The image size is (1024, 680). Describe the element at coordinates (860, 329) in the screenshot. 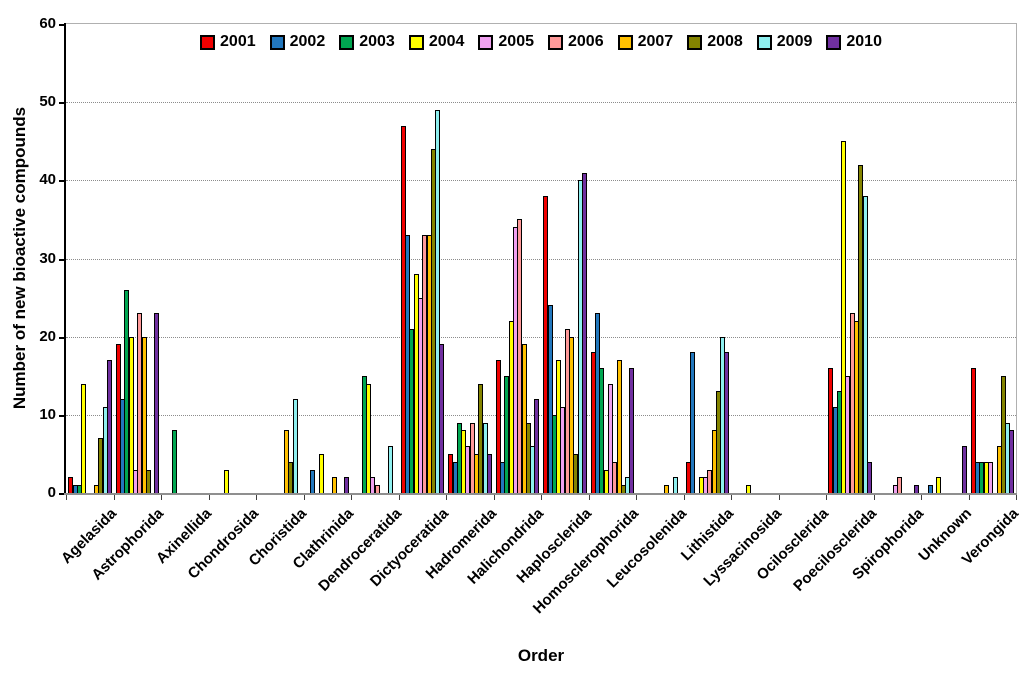

I see `bar-2008-Poecilosclerida` at that location.